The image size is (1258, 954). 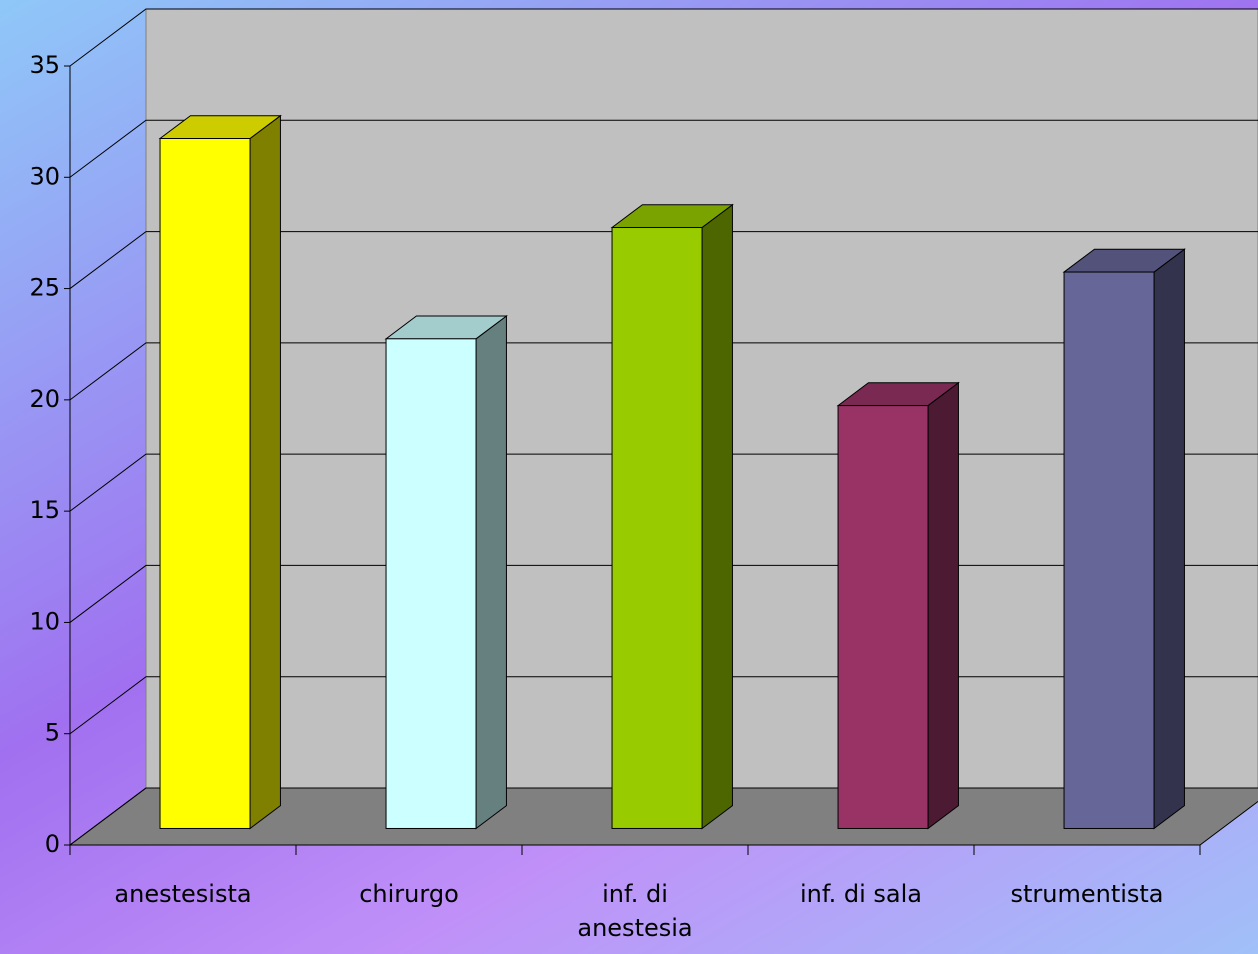 What do you see at coordinates (52, 844) in the screenshot?
I see `y-tick-label: 0` at bounding box center [52, 844].